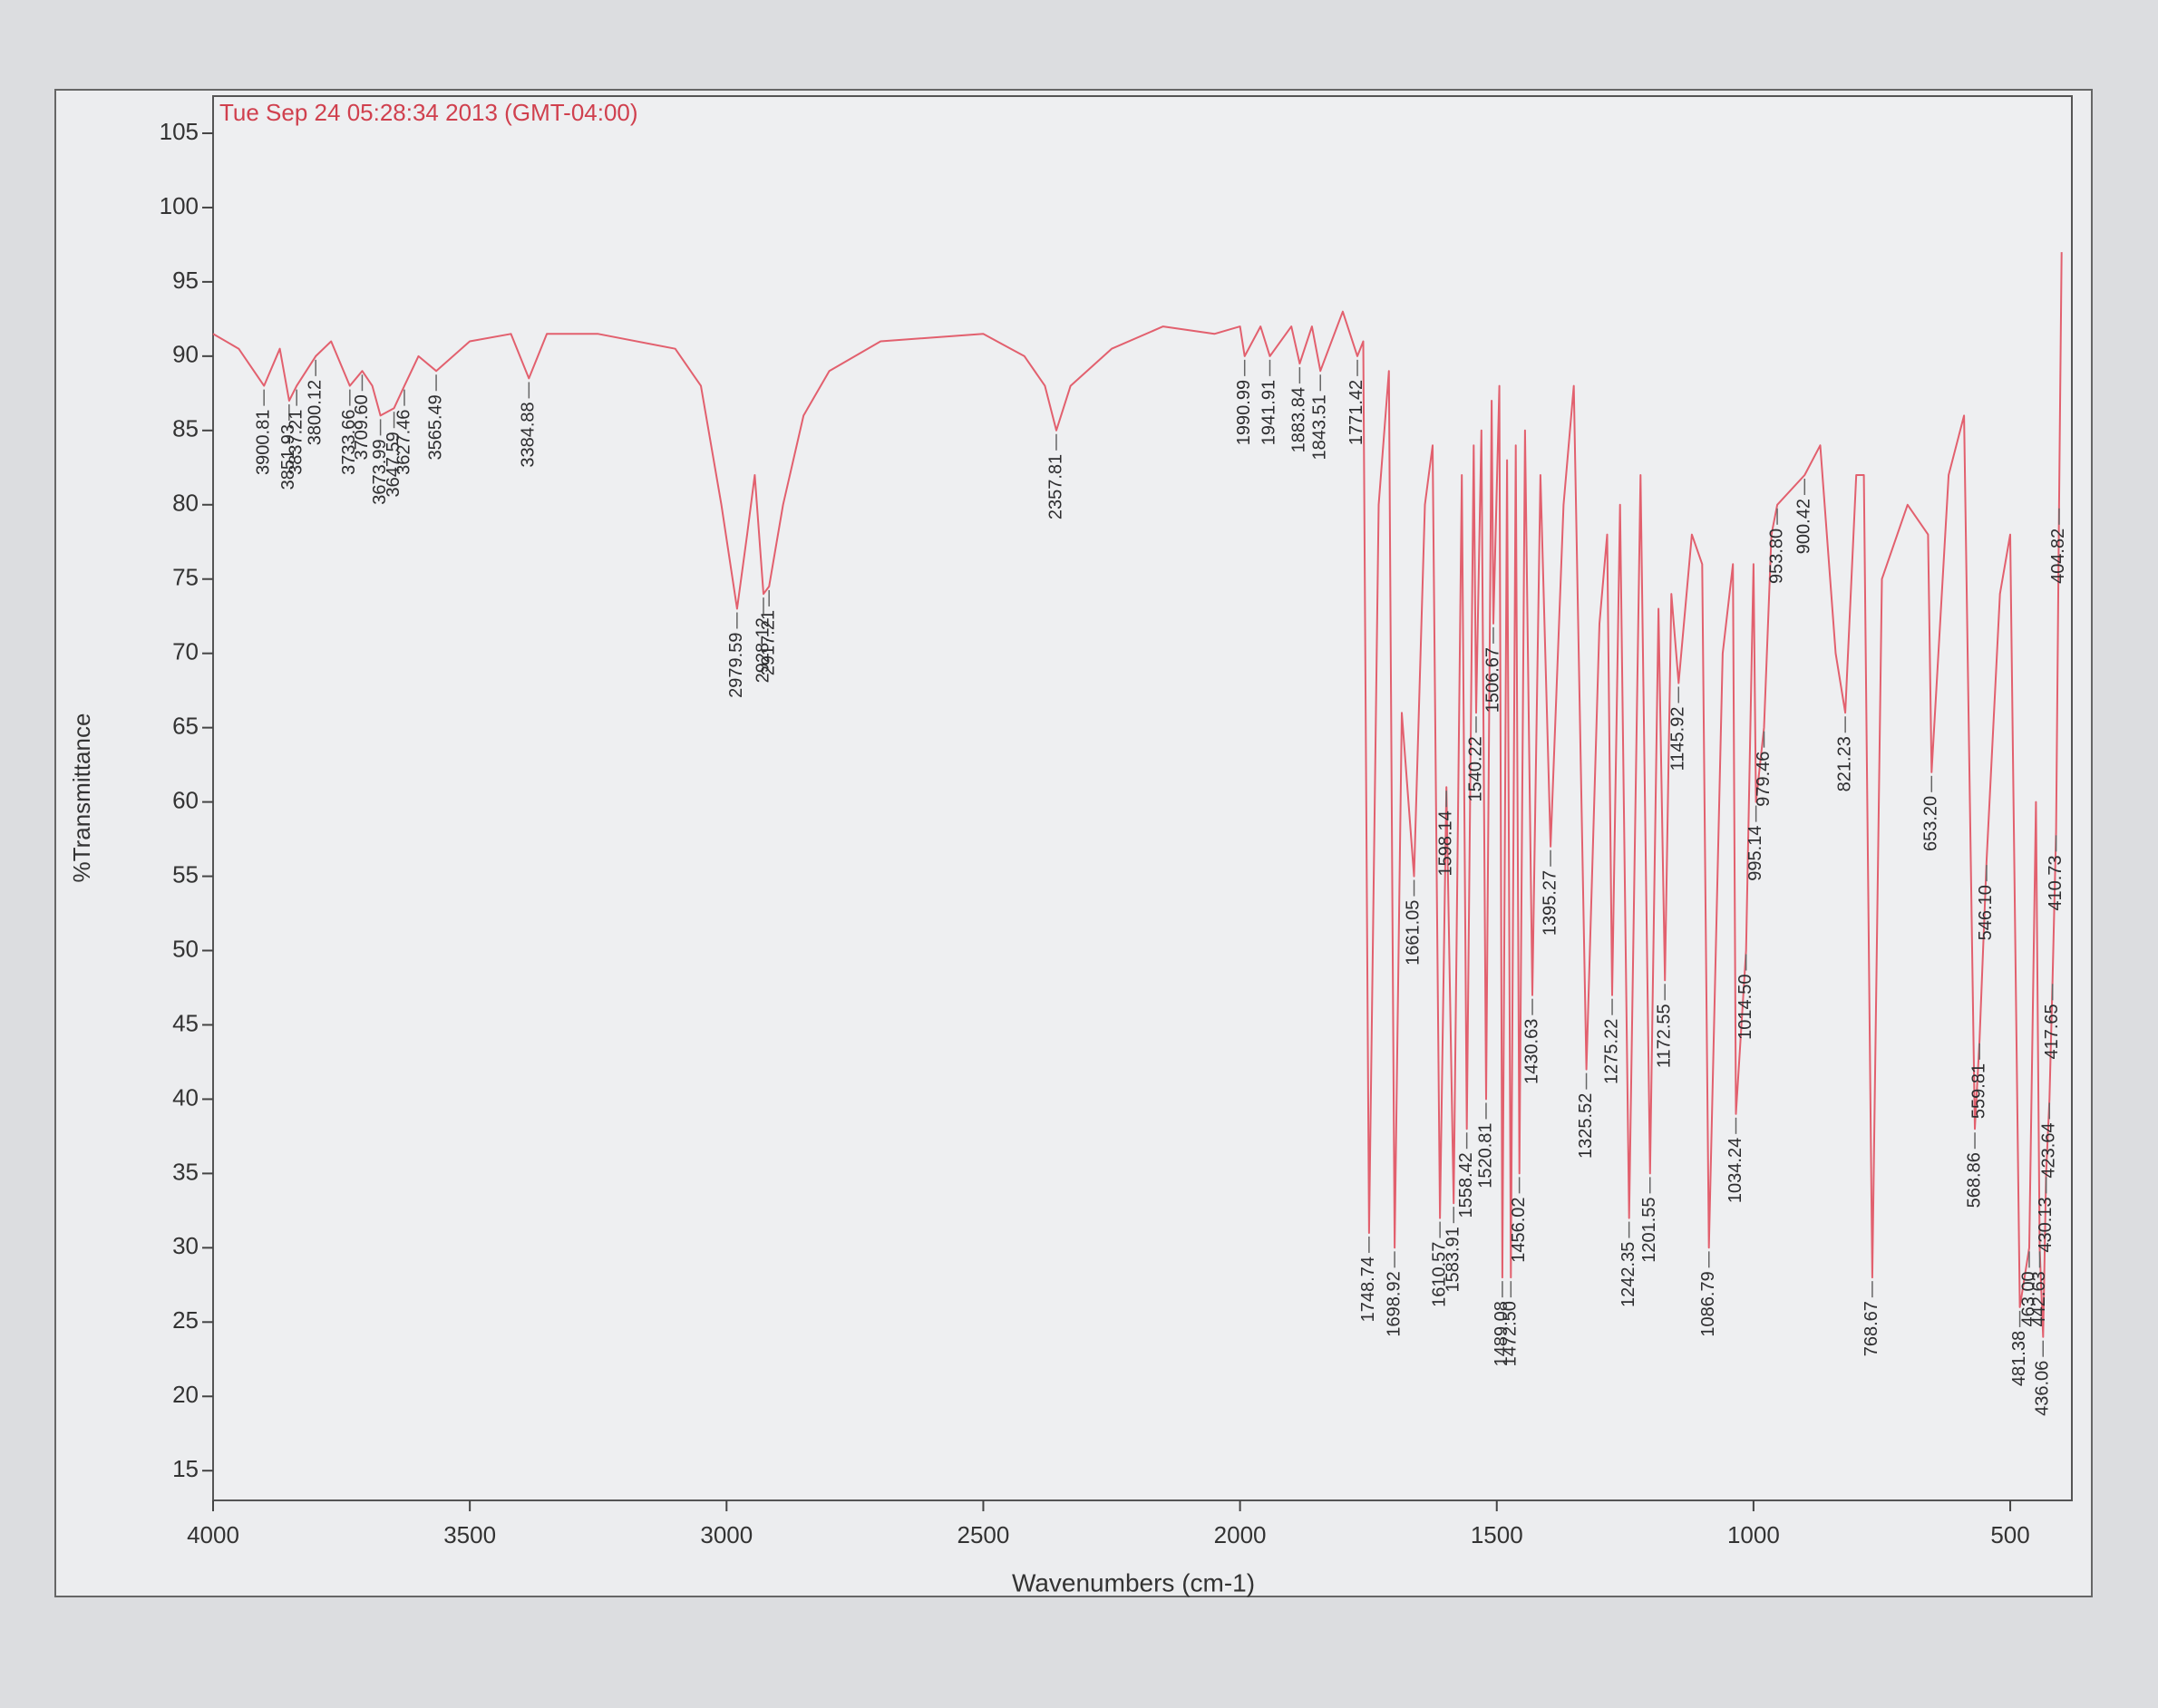  I want to click on peak-label: 1598.14, so click(1445, 843).